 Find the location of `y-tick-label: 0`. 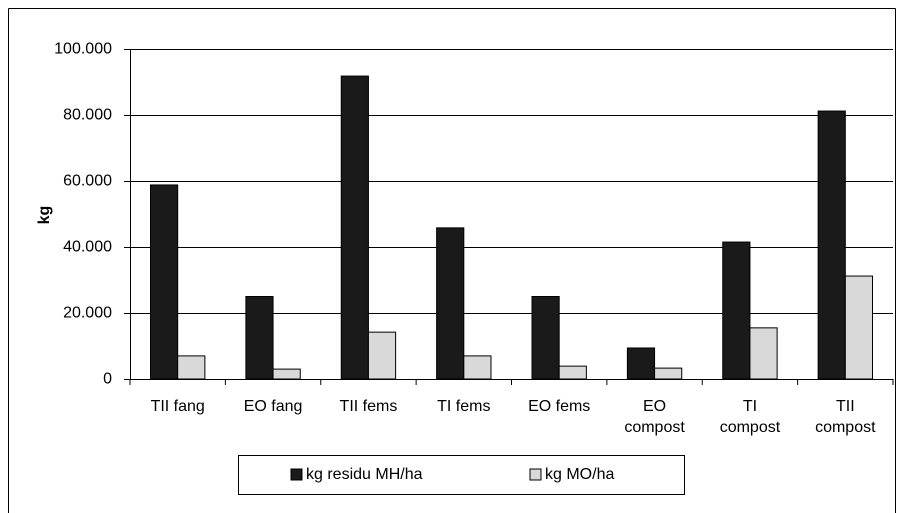

y-tick-label: 0 is located at coordinates (107, 379).